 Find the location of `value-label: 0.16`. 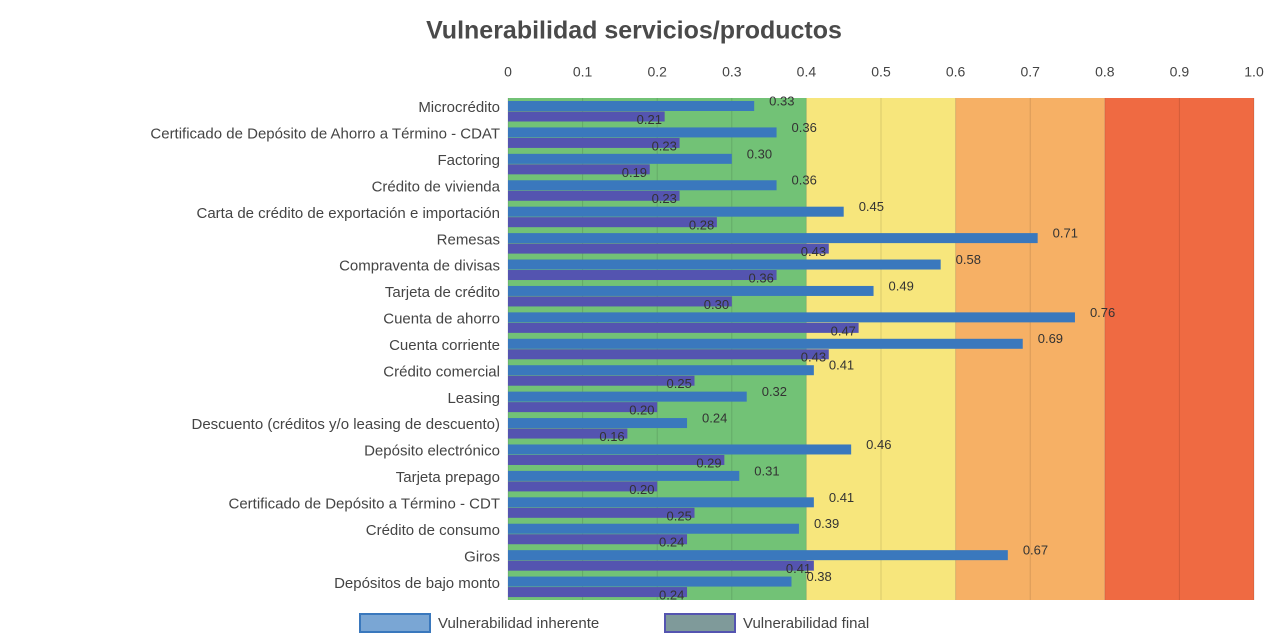

value-label: 0.16 is located at coordinates (611, 436).